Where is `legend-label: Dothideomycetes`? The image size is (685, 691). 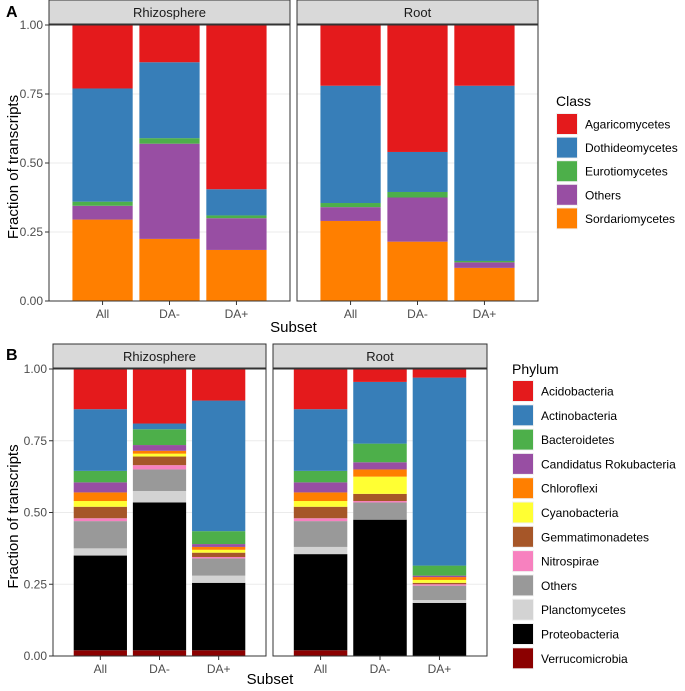
legend-label: Dothideomycetes is located at coordinates (631, 148).